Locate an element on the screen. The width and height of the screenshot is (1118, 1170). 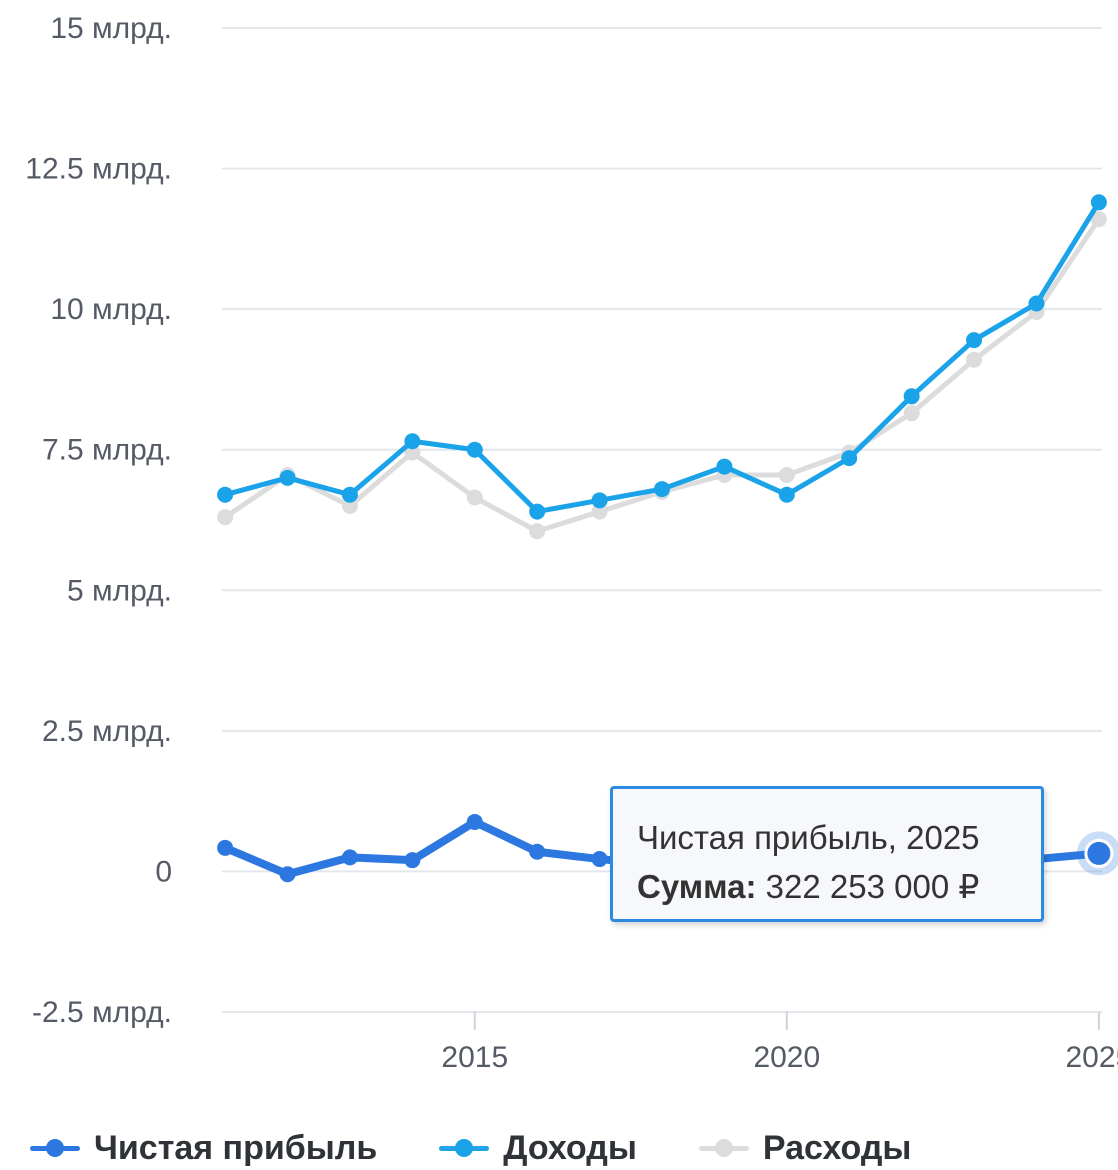
y-tick-label: -2.5 млрд. is located at coordinates (102, 1012).